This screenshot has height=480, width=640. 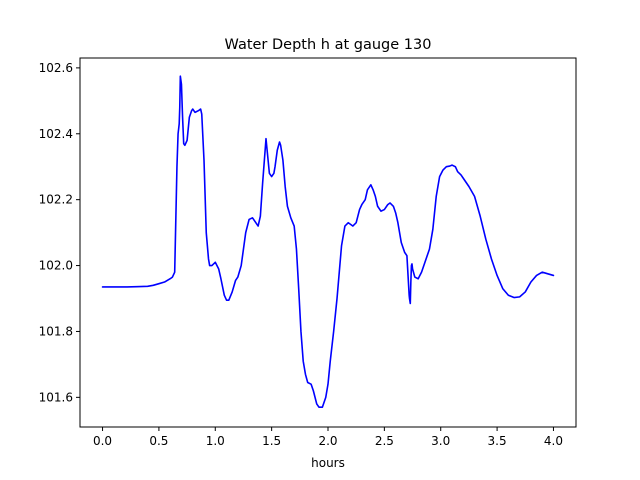 What do you see at coordinates (56, 397) in the screenshot?
I see `y-tick-label: 101.6` at bounding box center [56, 397].